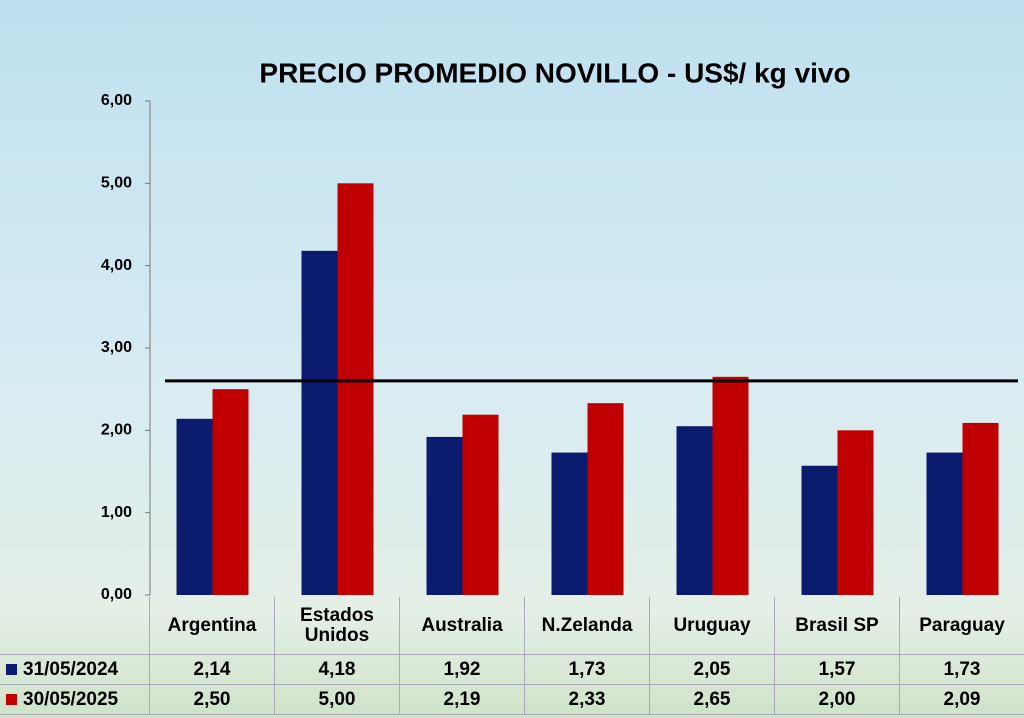 The width and height of the screenshot is (1024, 718). I want to click on legend-entry: 31/05/2024, so click(75, 670).